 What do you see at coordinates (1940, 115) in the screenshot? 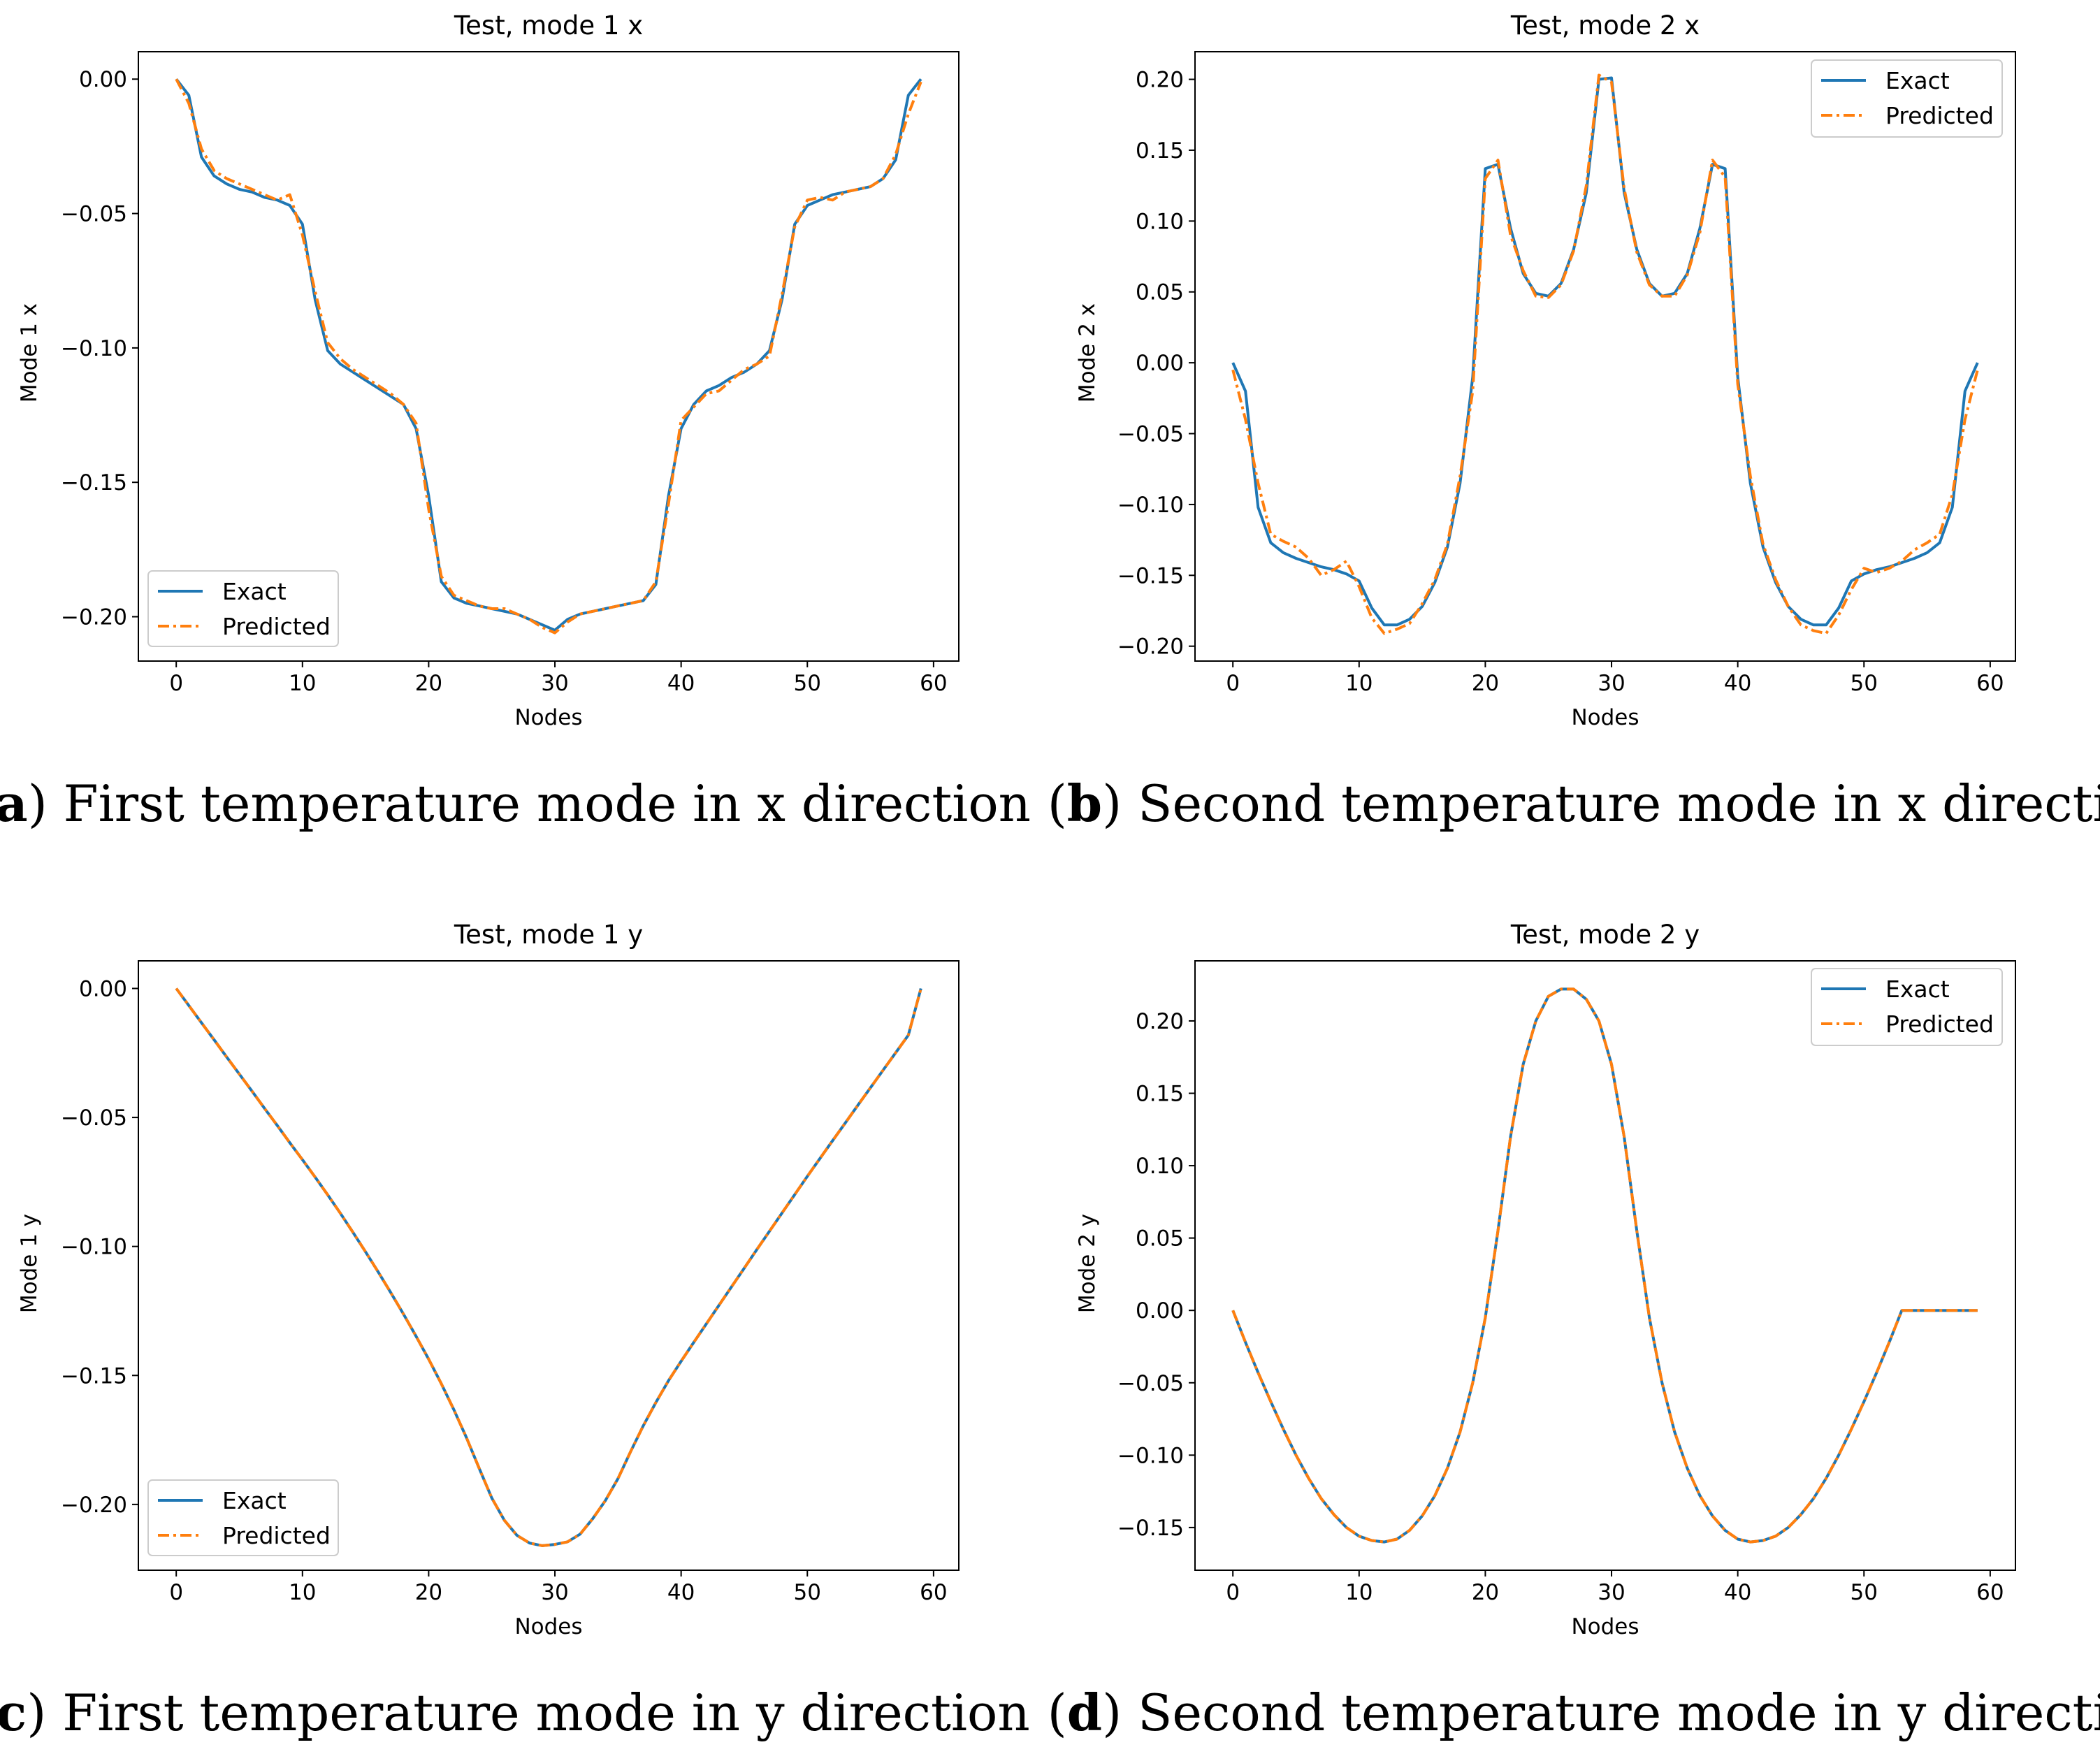
I see `panel-b-legend-predicted-label: Predicted` at bounding box center [1940, 115].